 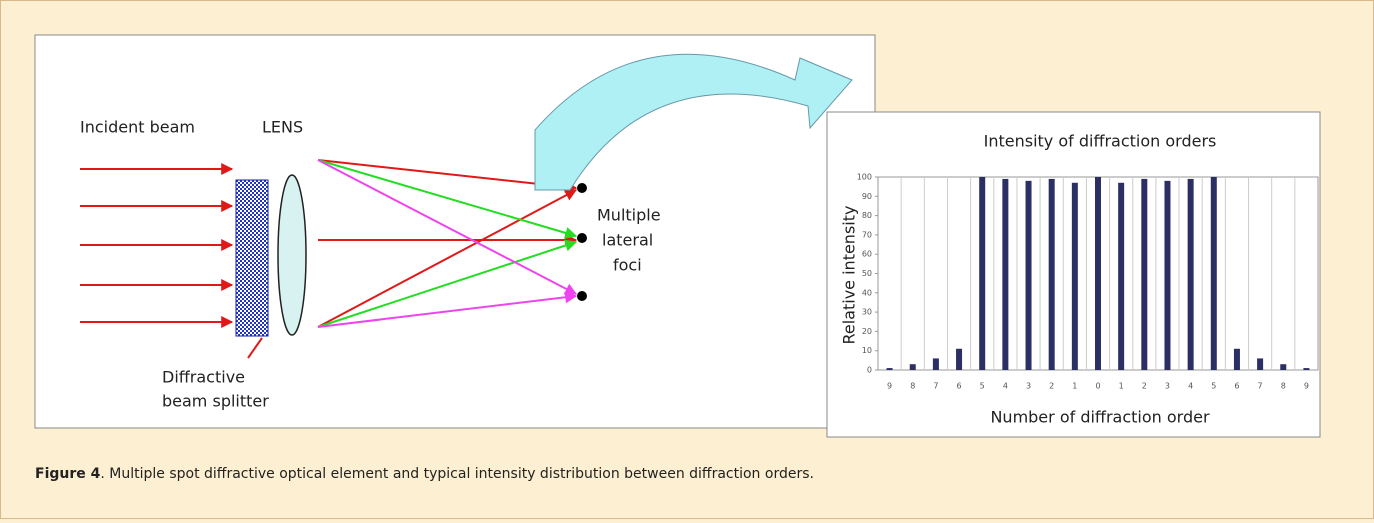 What do you see at coordinates (867, 292) in the screenshot?
I see `y-tick-label: 40` at bounding box center [867, 292].